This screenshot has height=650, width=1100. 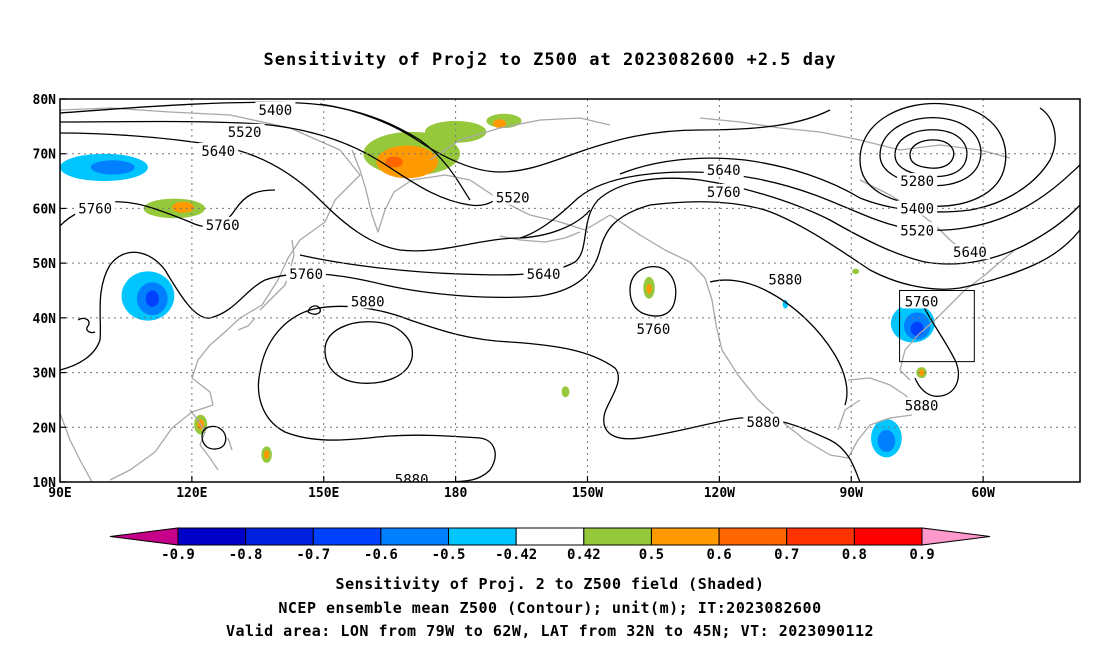 What do you see at coordinates (837, 160) in the screenshot?
I see `contour-5400-east` at bounding box center [837, 160].